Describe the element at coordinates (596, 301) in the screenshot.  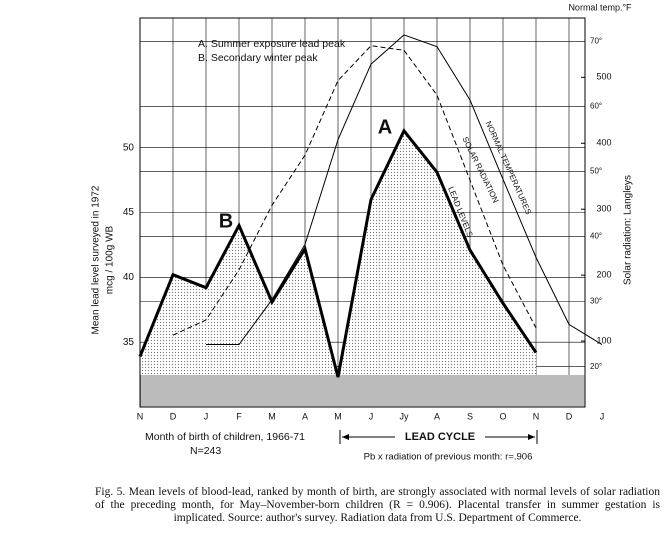
I see `y3-tick-label: 30°` at that location.